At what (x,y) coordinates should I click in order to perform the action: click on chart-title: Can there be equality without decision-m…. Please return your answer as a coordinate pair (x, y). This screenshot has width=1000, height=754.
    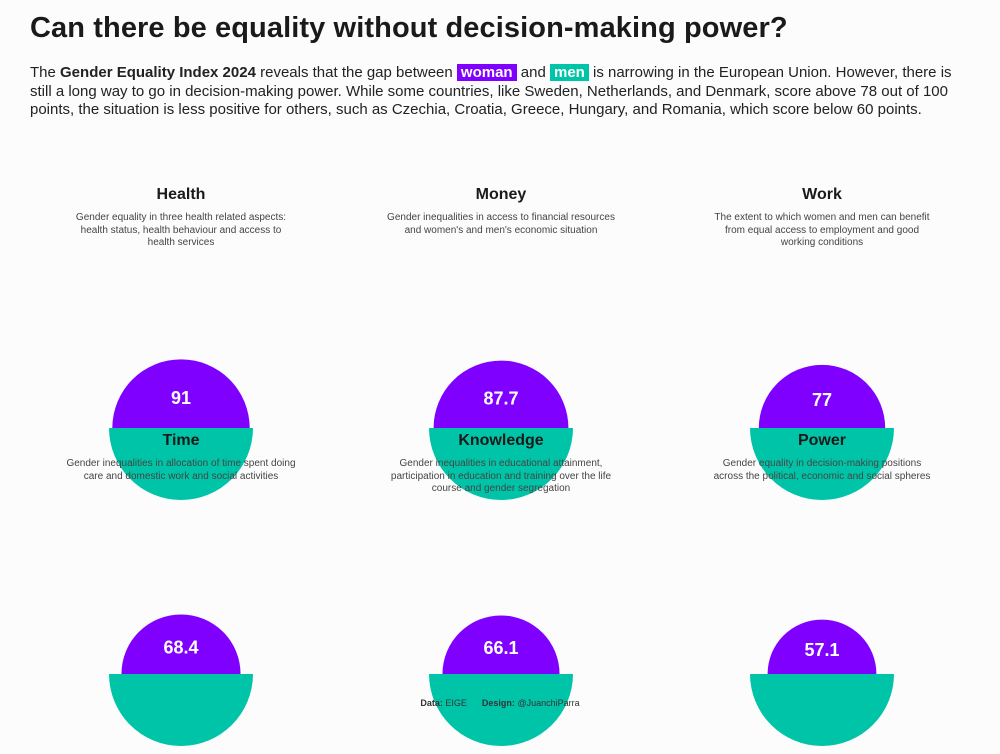
    Looking at the image, I should click on (409, 28).